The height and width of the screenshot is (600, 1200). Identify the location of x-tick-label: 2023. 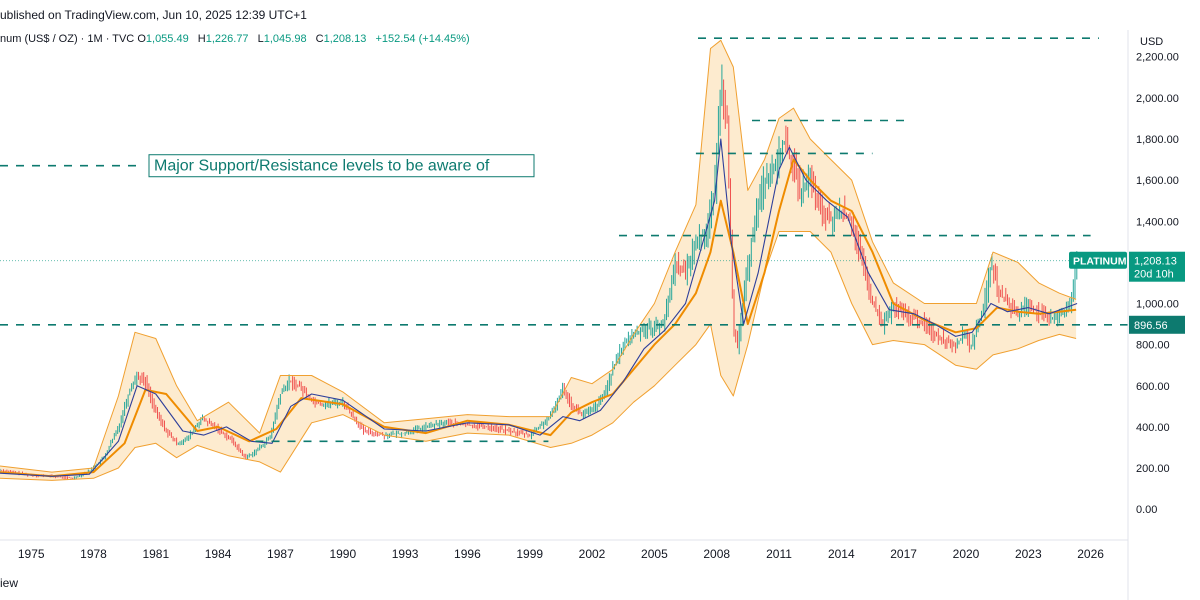
(1028, 554).